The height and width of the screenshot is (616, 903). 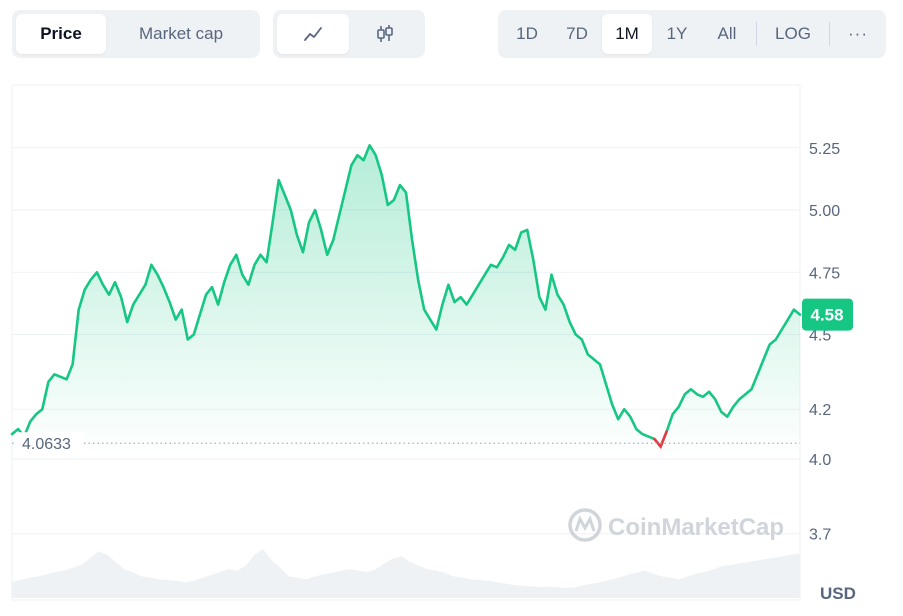 What do you see at coordinates (820, 460) in the screenshot?
I see `y-tick-label: 4.0` at bounding box center [820, 460].